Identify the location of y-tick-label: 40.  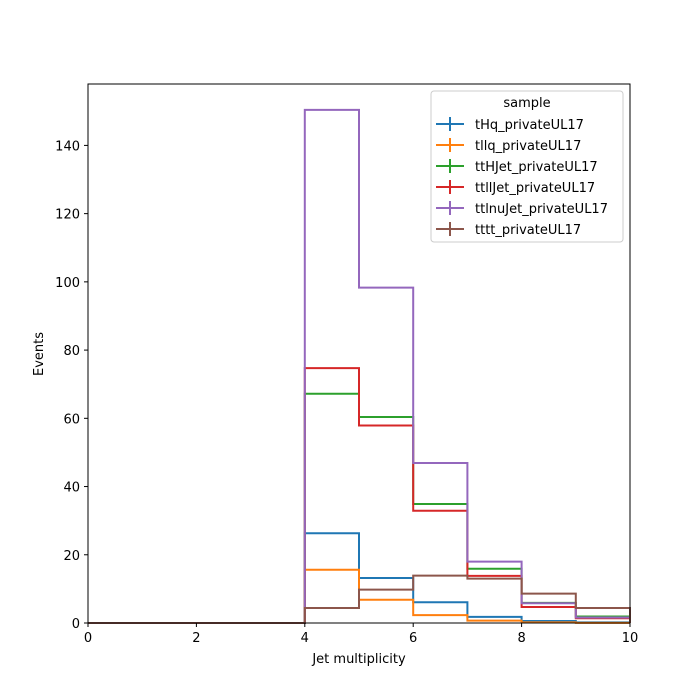
(71, 488).